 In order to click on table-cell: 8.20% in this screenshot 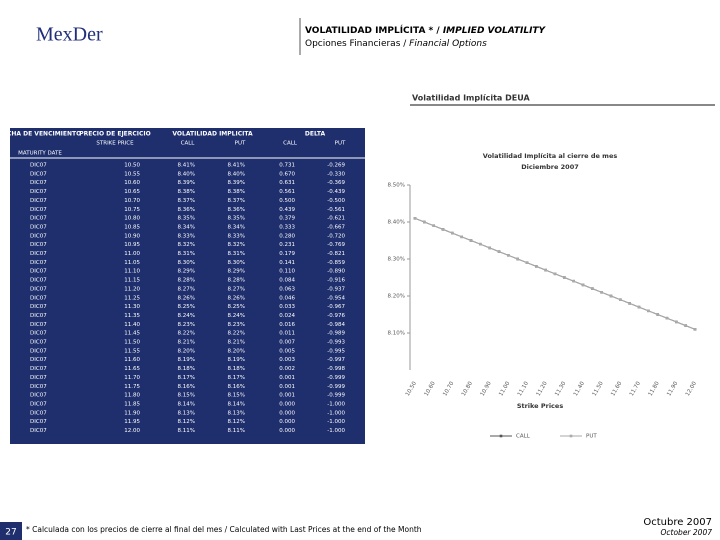, I will do `click(236, 351)`.